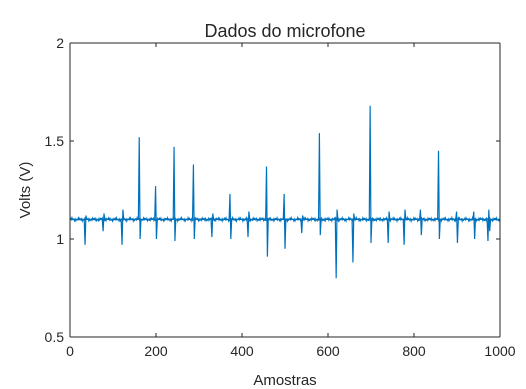 The width and height of the screenshot is (526, 389). I want to click on x-tick-label: 0, so click(70, 351).